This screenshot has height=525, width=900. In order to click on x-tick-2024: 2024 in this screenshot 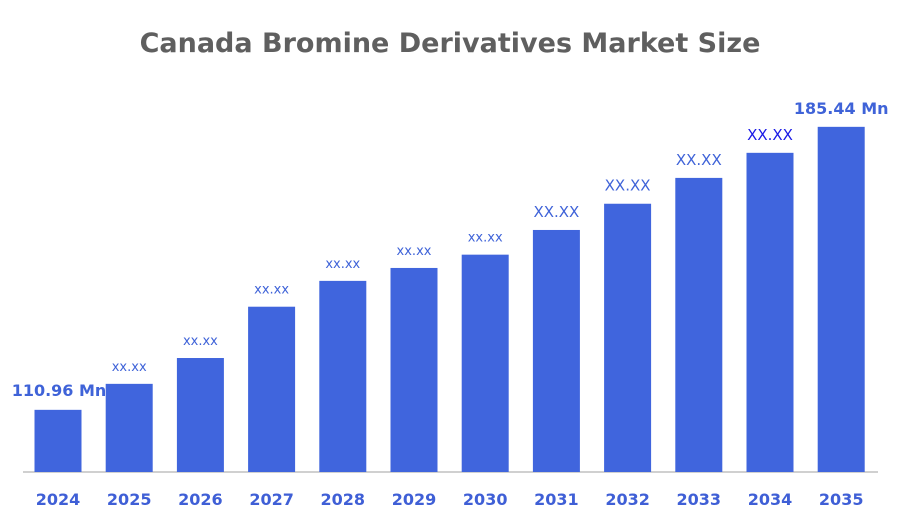, I will do `click(58, 499)`.